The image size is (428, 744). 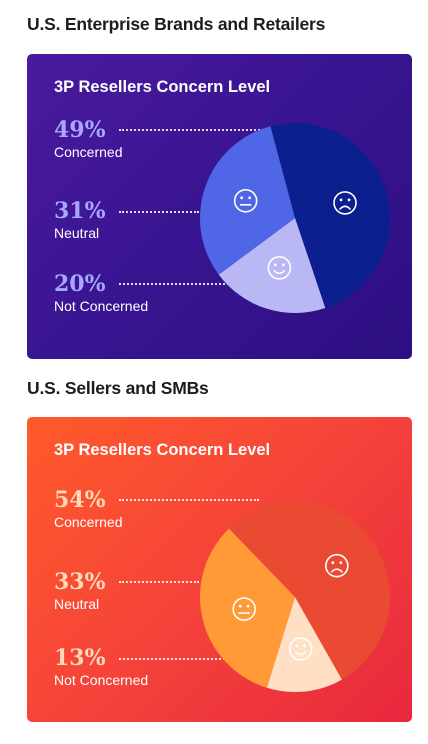 I want to click on section-title-enterprise: U.S. Enterprise Brands and Retailers, so click(x=176, y=24).